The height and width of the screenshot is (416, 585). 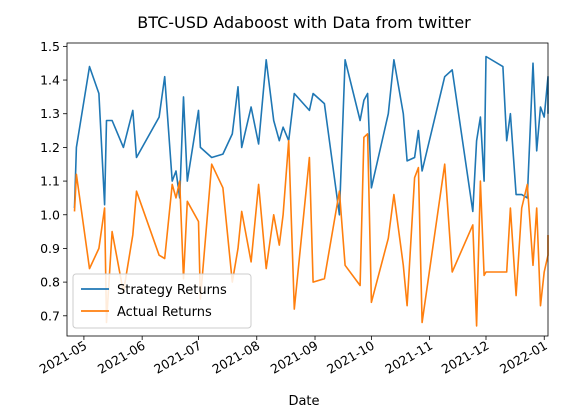 What do you see at coordinates (50, 315) in the screenshot?
I see `y-tick-label: 0.7` at bounding box center [50, 315].